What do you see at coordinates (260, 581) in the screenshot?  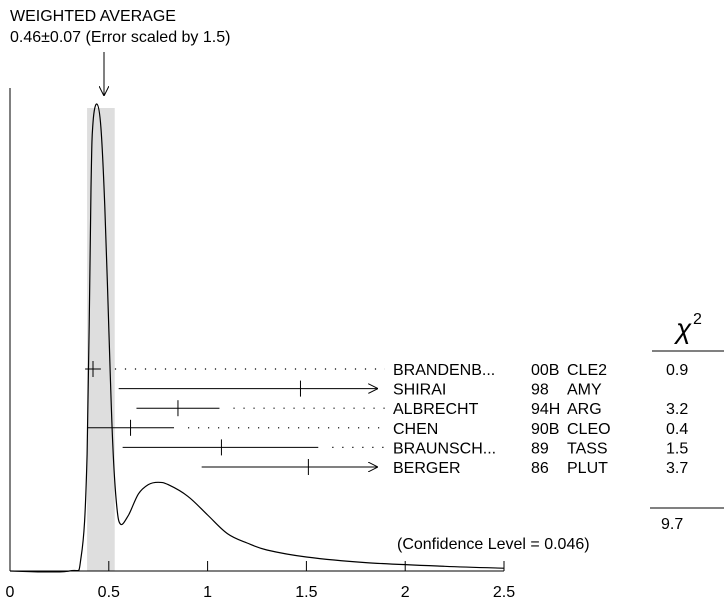 I see `x-axis-ticks: 0 0.5 1 1.5 2 2.5` at bounding box center [260, 581].